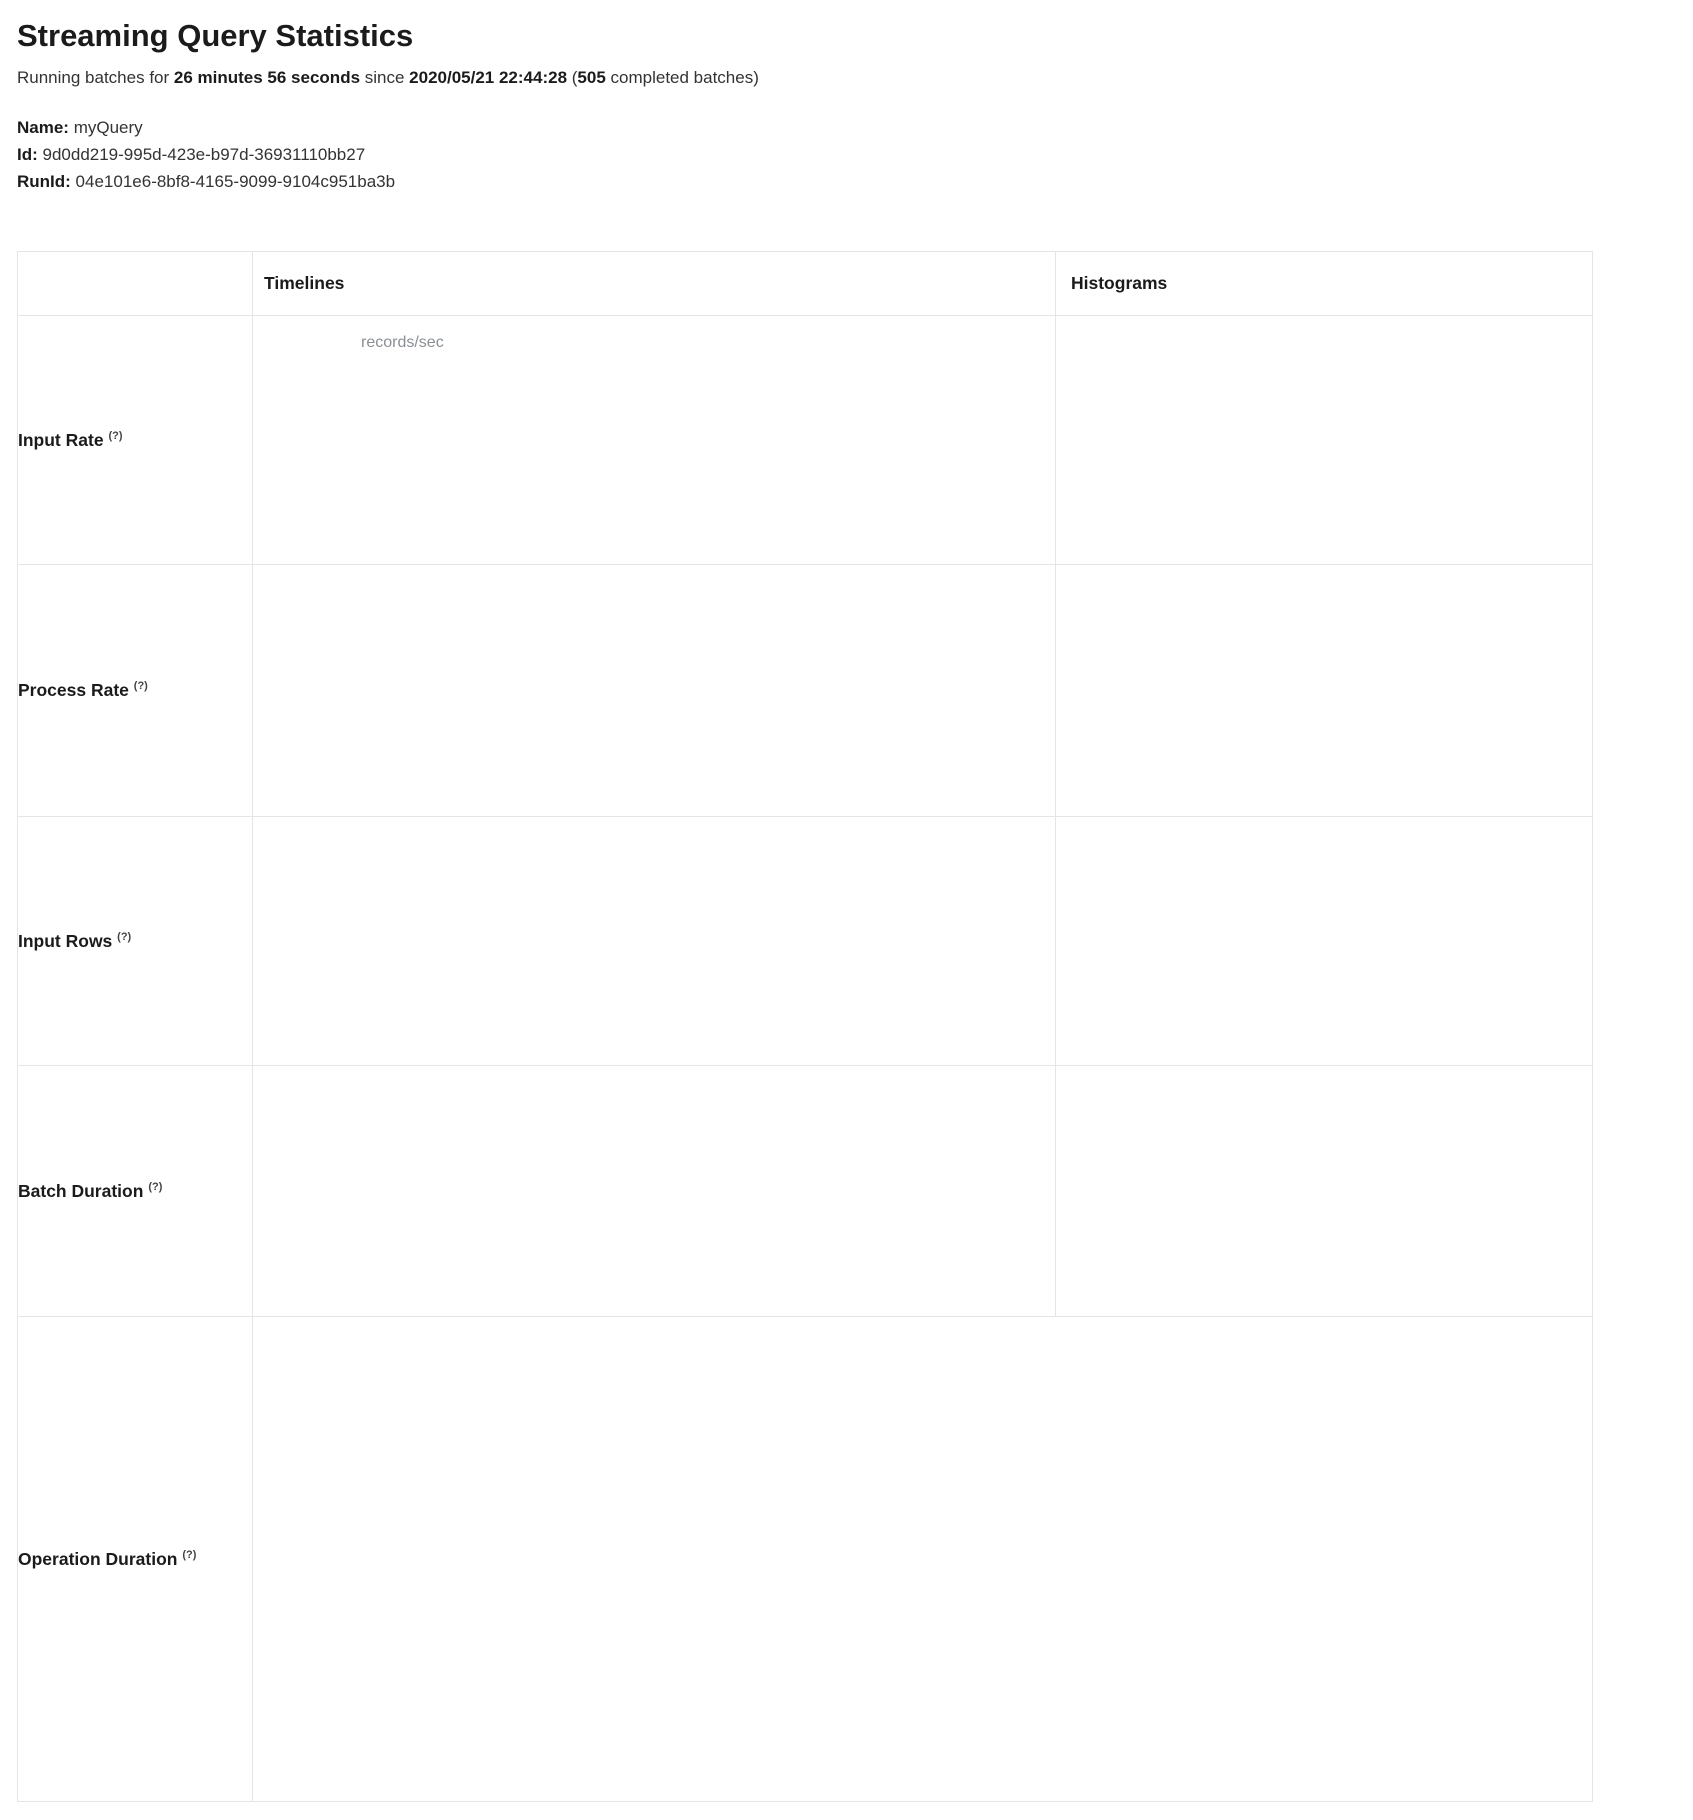 The height and width of the screenshot is (1820, 1693). What do you see at coordinates (201, 154) in the screenshot?
I see `query-id-value: 9d0dd219-995d-423e-b97d-36931110bb27` at bounding box center [201, 154].